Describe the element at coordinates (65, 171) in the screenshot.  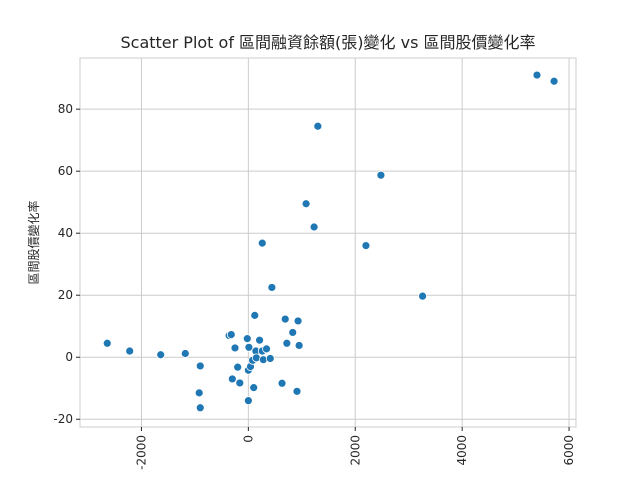
I see `y-tick-label: 60` at that location.